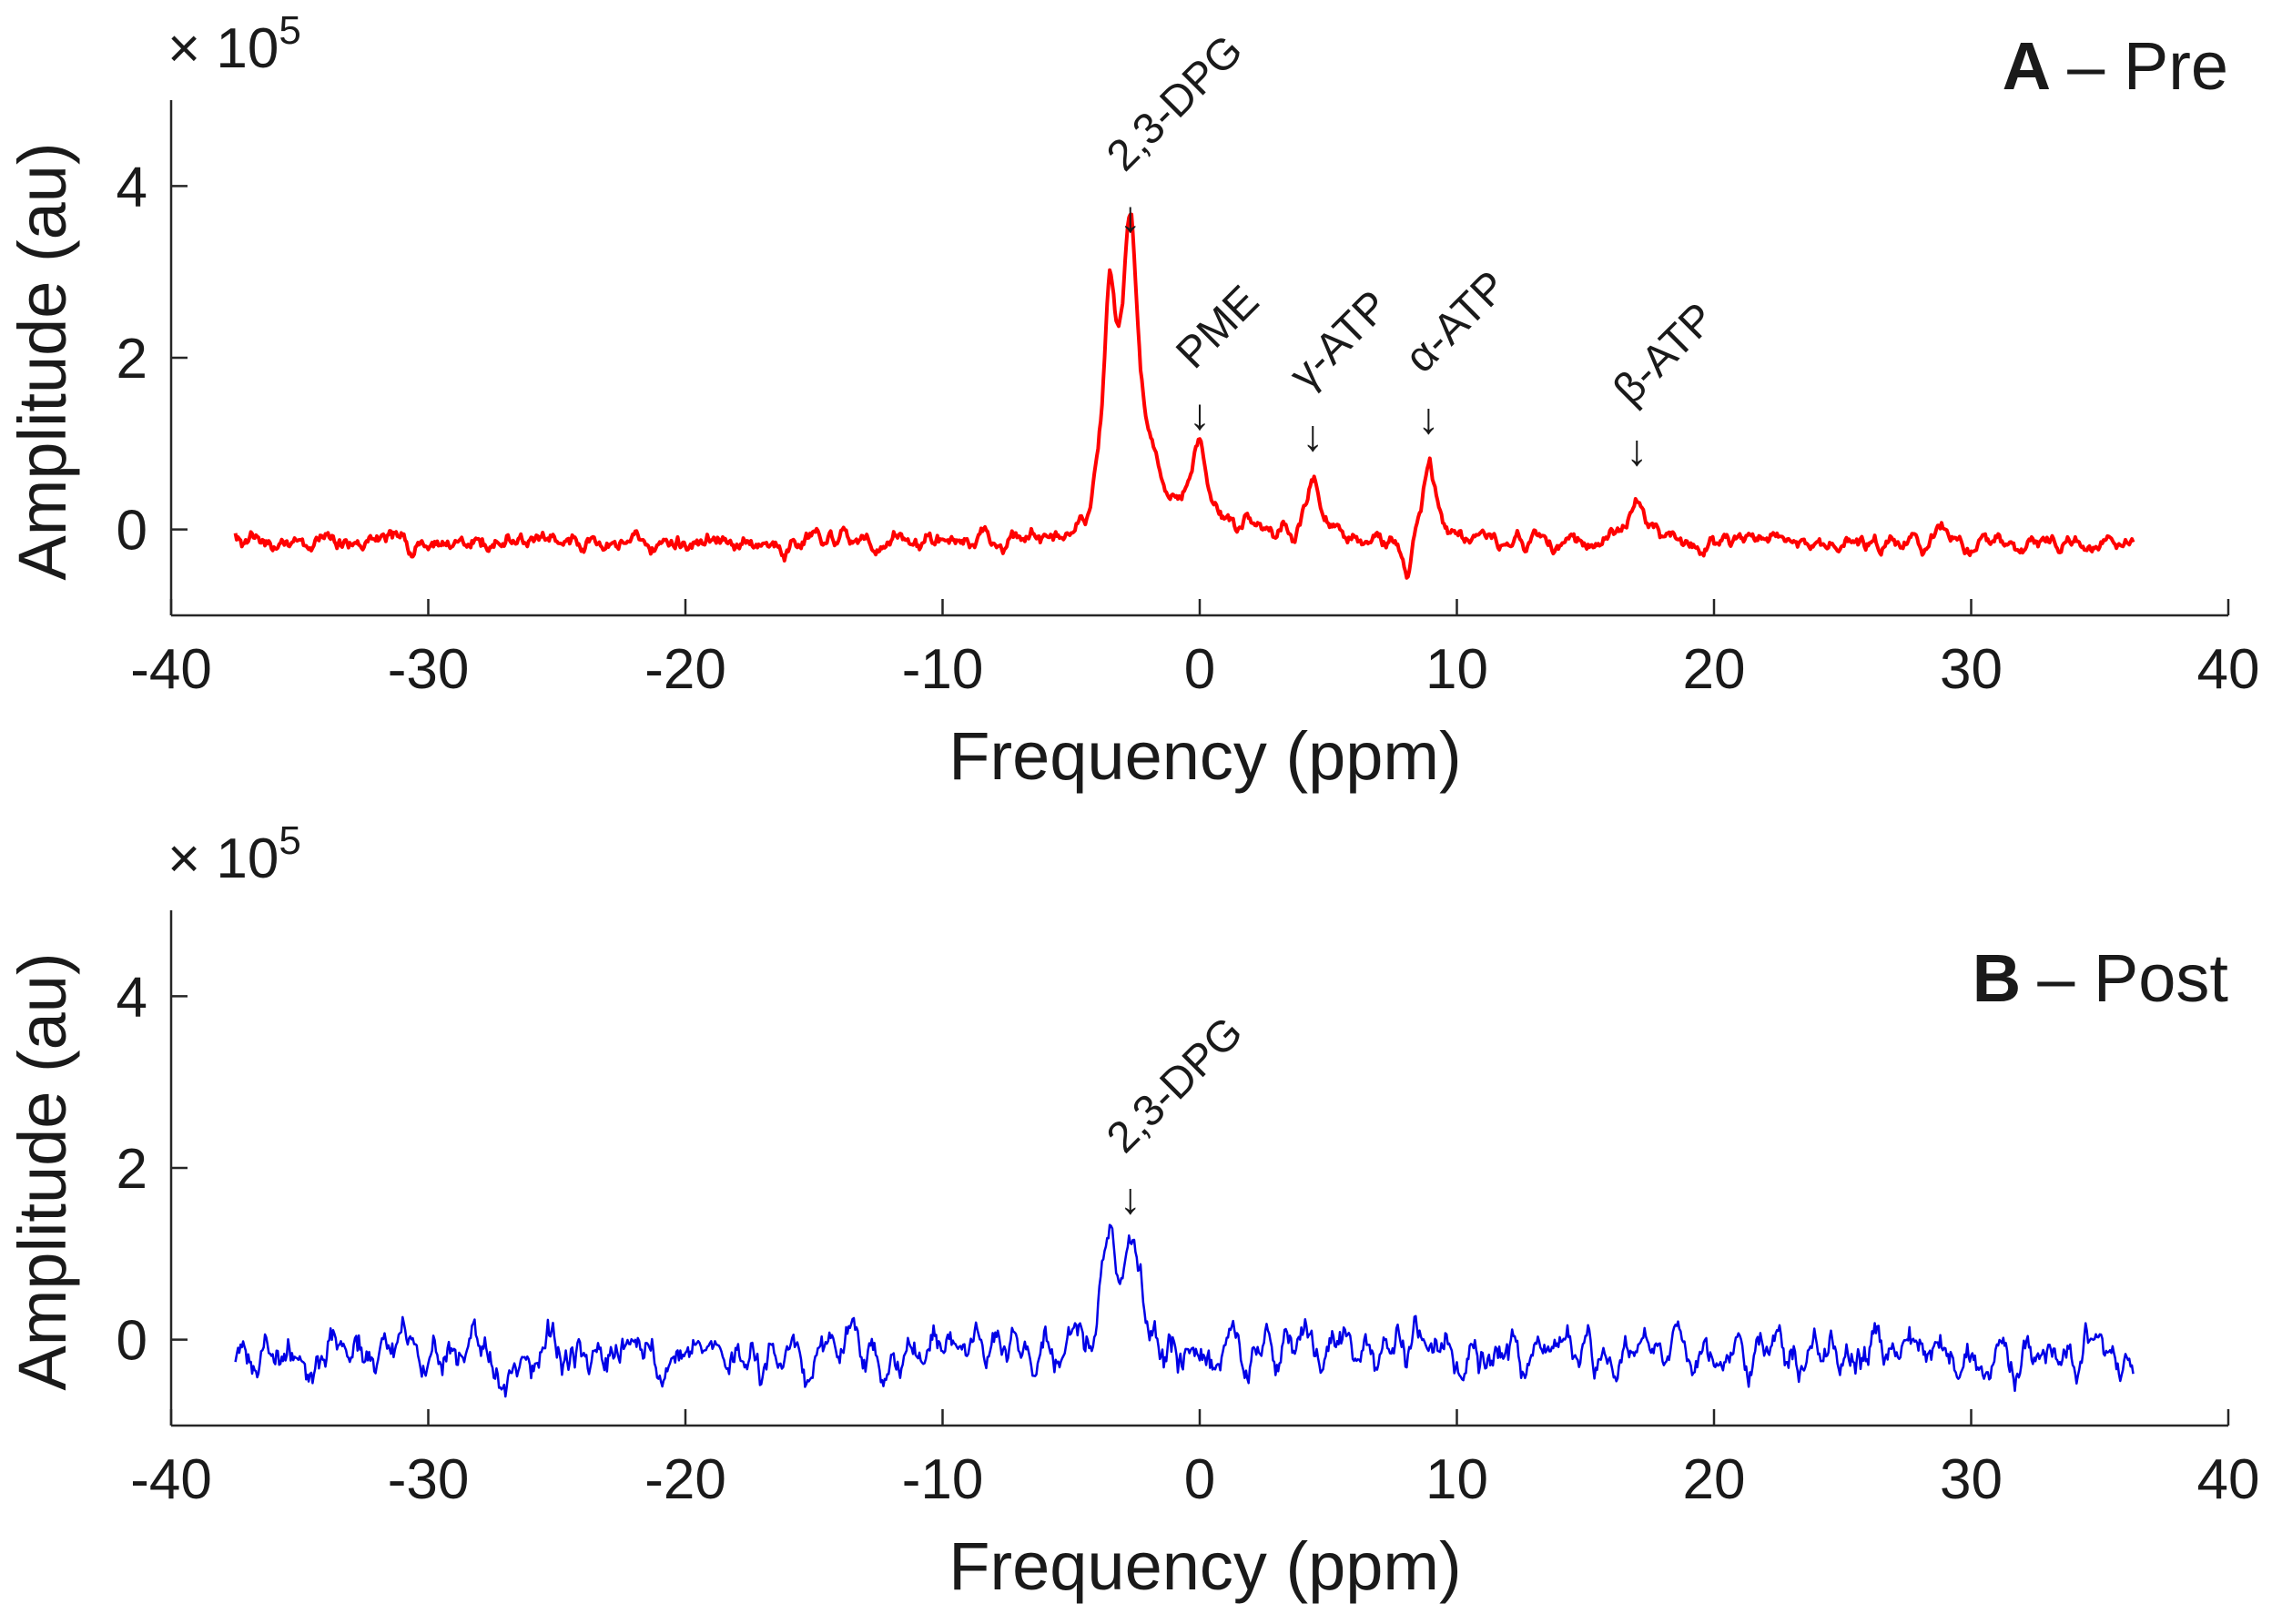 Image resolution: width=2272 pixels, height=1624 pixels. Describe the element at coordinates (2147, 66) in the screenshot. I see `panel-text: – Pre` at that location.